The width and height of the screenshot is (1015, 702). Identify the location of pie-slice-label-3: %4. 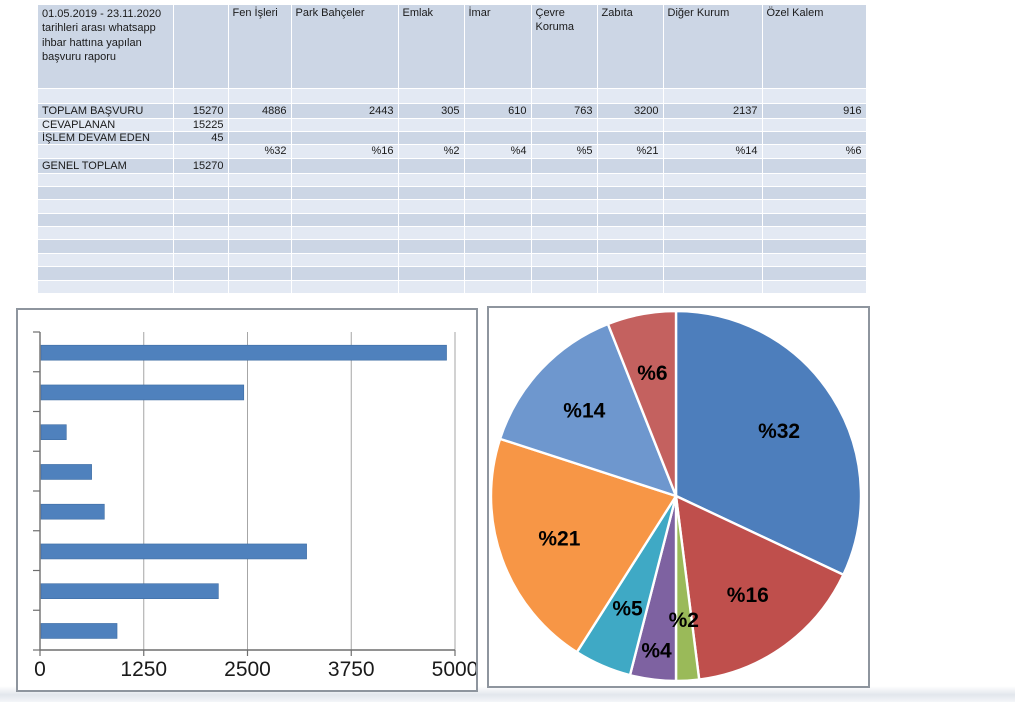
(656, 651).